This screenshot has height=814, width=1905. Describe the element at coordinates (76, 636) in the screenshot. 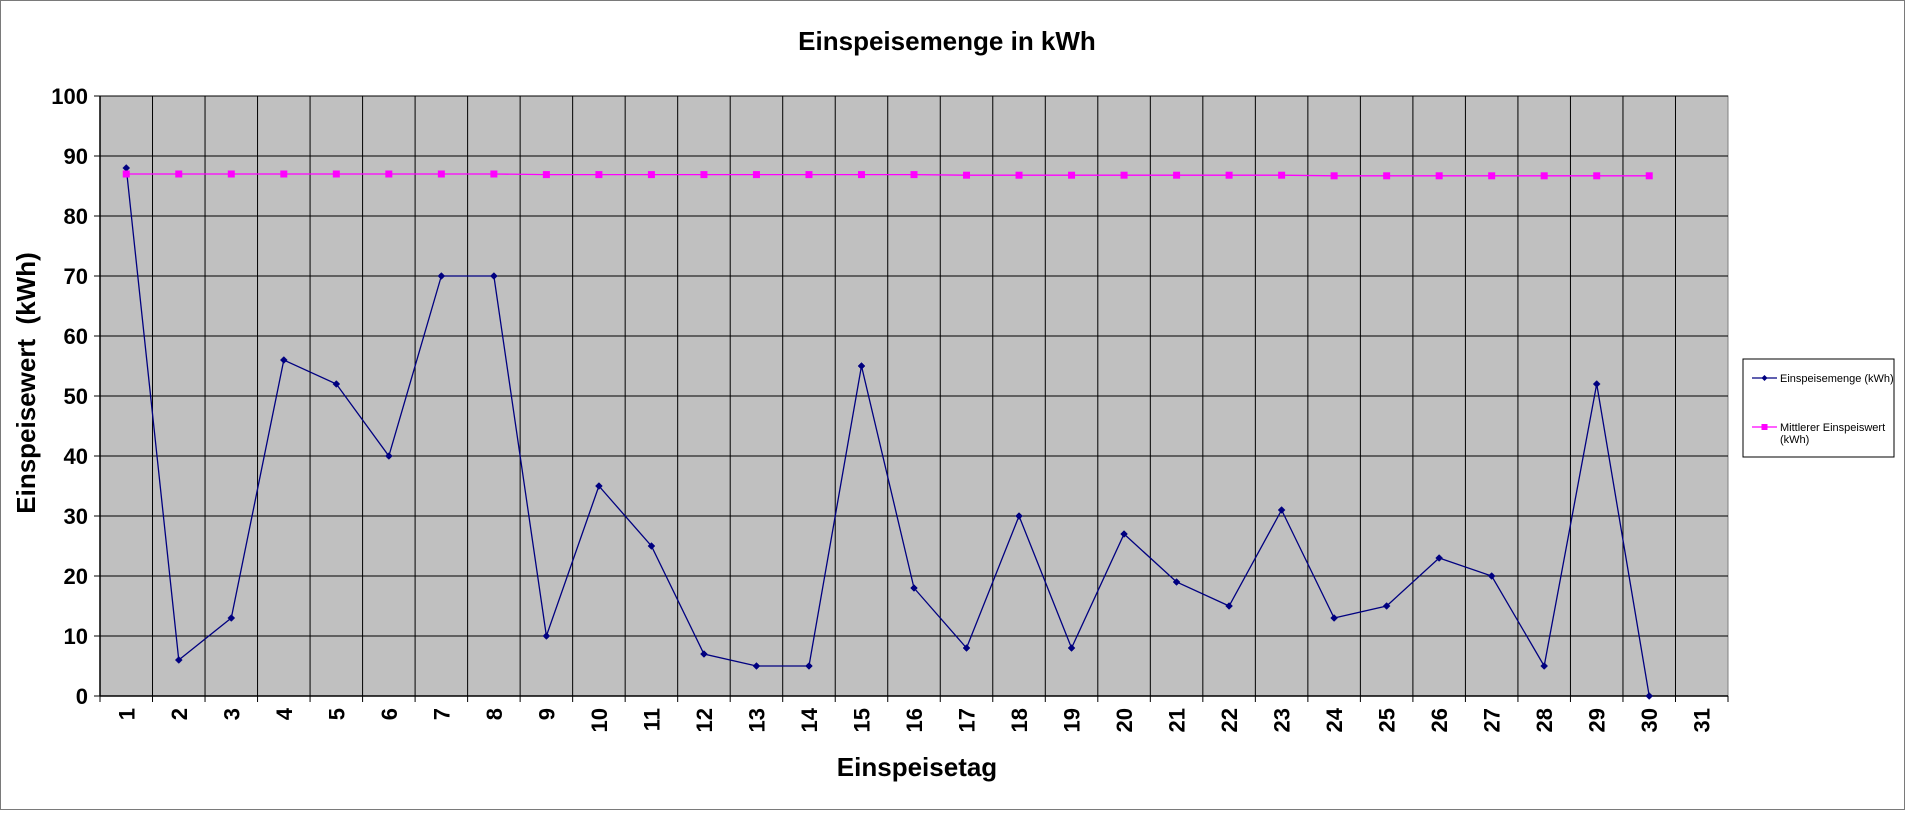

I see `y-tick-label-10: 10` at that location.